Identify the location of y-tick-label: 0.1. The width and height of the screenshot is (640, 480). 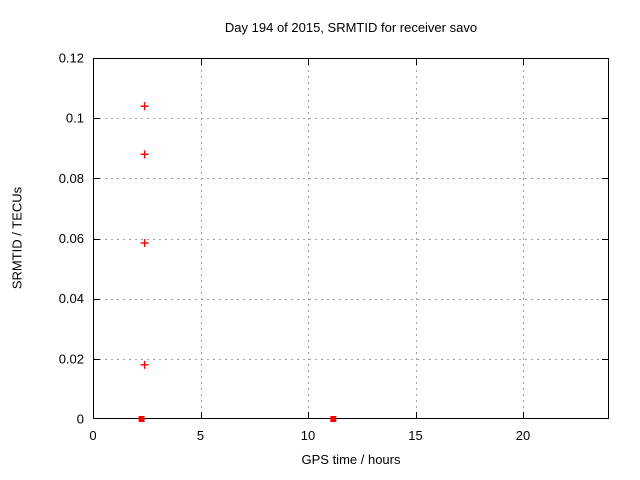
(75, 118).